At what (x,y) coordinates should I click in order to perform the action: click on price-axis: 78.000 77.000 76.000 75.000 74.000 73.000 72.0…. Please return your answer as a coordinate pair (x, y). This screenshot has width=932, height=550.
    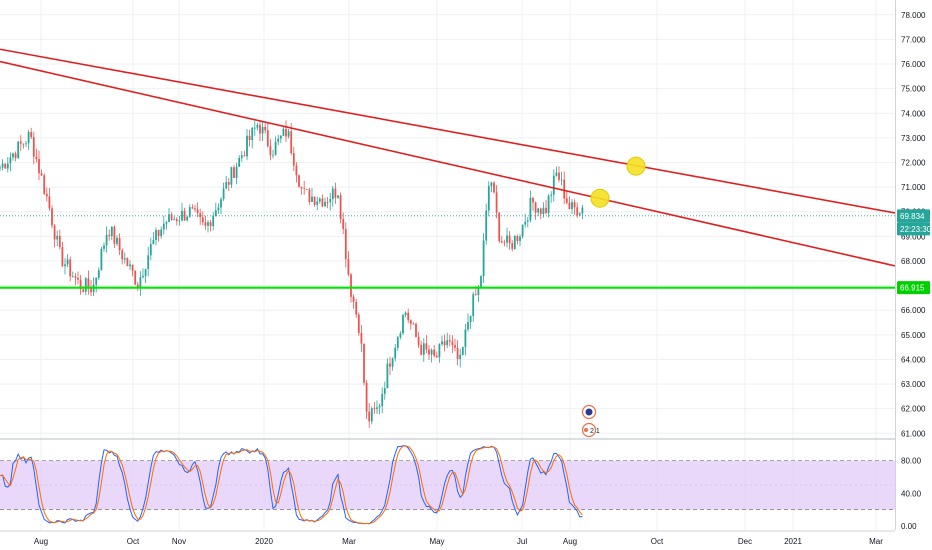
    Looking at the image, I should click on (913, 265).